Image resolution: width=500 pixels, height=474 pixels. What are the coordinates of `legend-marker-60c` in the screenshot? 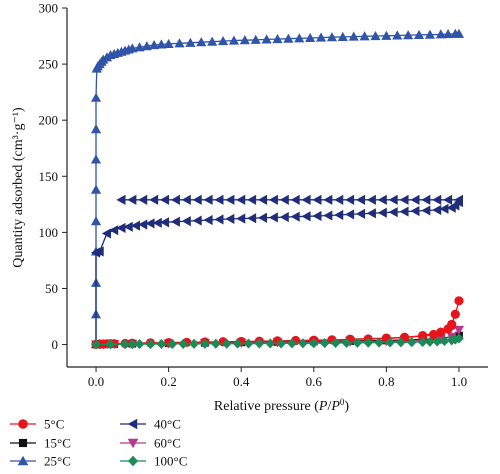 It's located at (133, 443).